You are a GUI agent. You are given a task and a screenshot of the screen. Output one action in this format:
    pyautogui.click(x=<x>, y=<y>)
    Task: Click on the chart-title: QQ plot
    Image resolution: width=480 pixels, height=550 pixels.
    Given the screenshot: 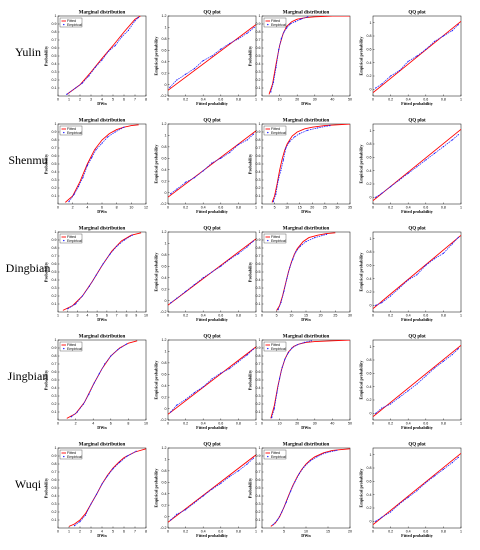 What is the action you would take?
    pyautogui.click(x=417, y=121)
    